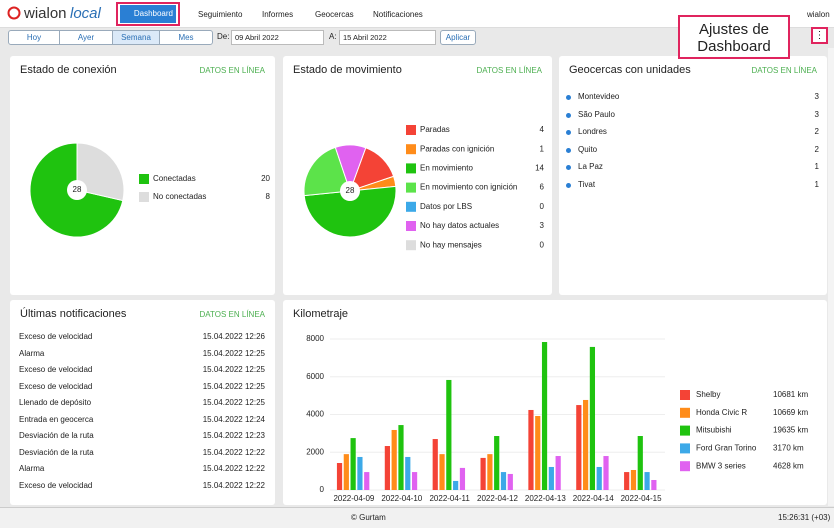 This screenshot has width=834, height=528. What do you see at coordinates (804, 517) in the screenshot?
I see `clock: 15:26:31 (+03)` at bounding box center [804, 517].